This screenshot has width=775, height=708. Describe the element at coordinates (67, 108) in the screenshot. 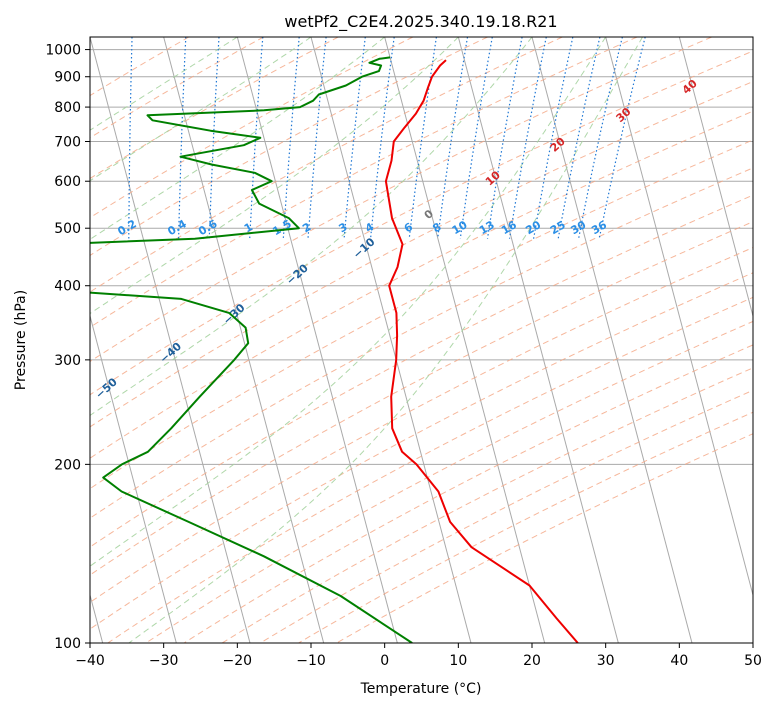

I see `y-tick-label: 800` at that location.